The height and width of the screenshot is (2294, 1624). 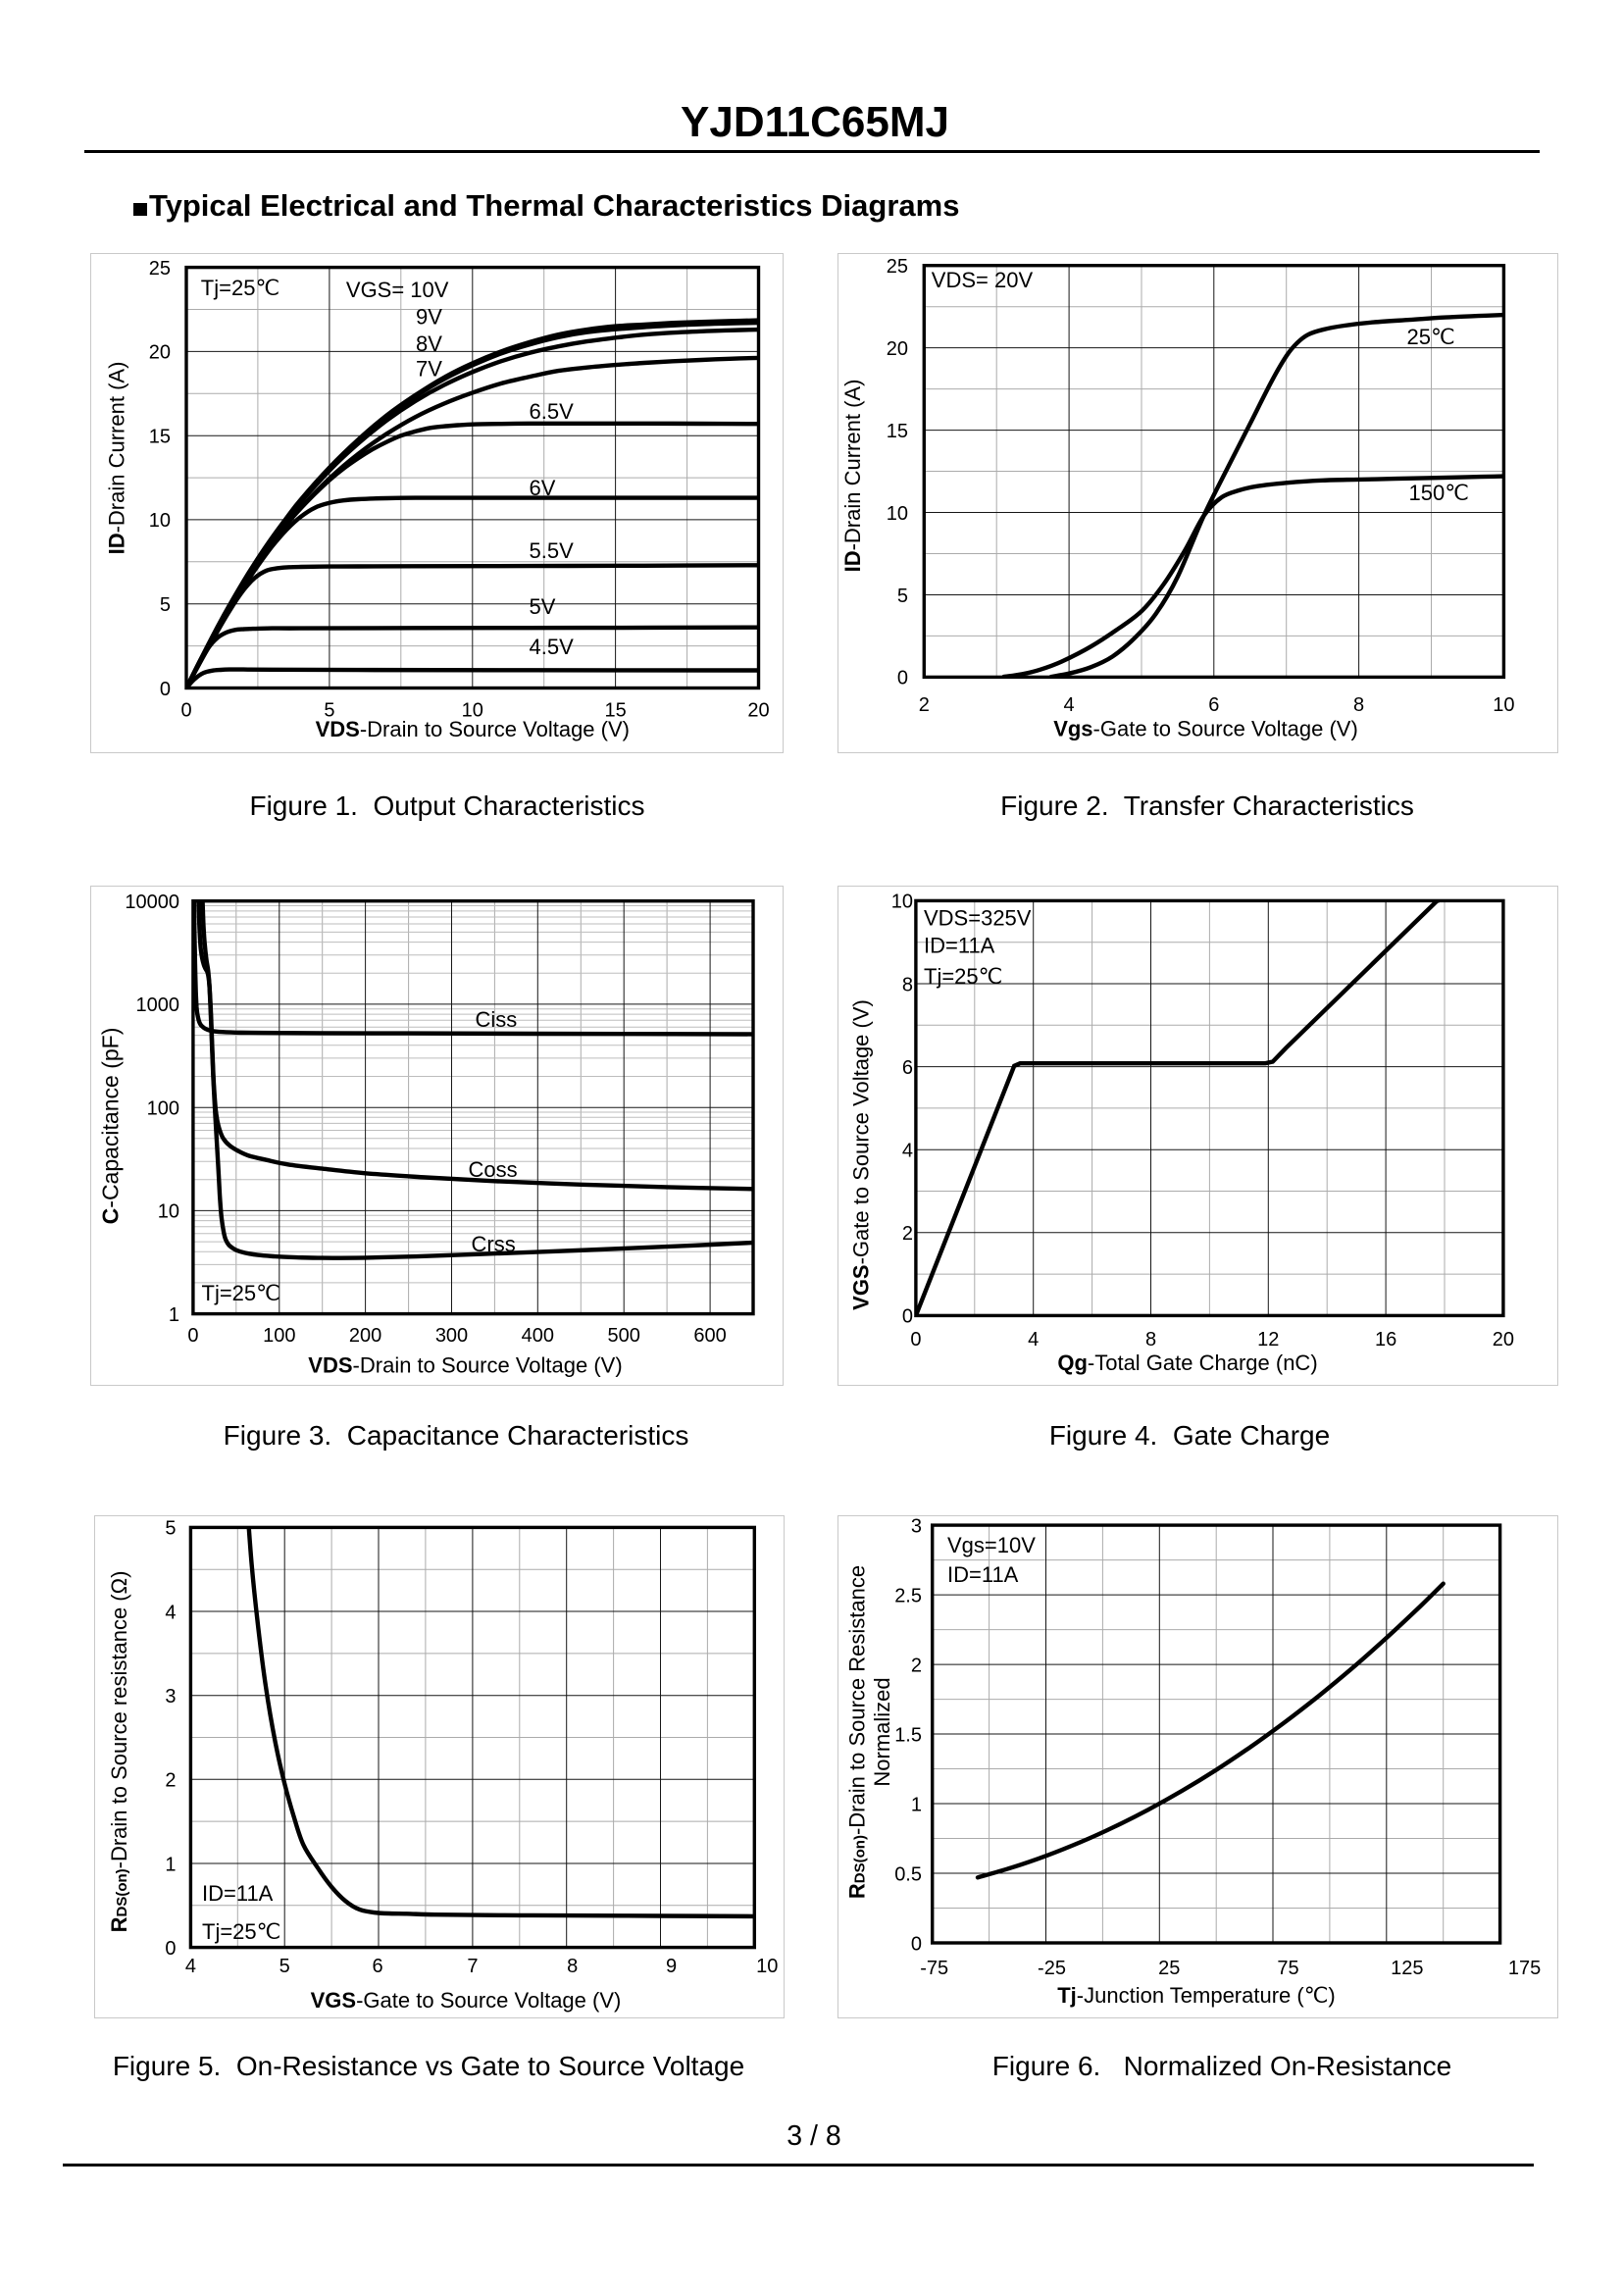 What do you see at coordinates (1187, 1363) in the screenshot?
I see `svg-text: Qg-Total Gate Charge (nC)` at bounding box center [1187, 1363].